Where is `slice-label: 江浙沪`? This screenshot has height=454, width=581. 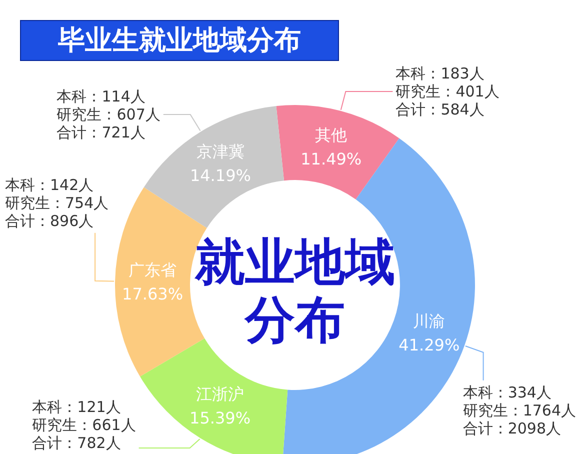 slice-label: 江浙沪 is located at coordinates (220, 394).